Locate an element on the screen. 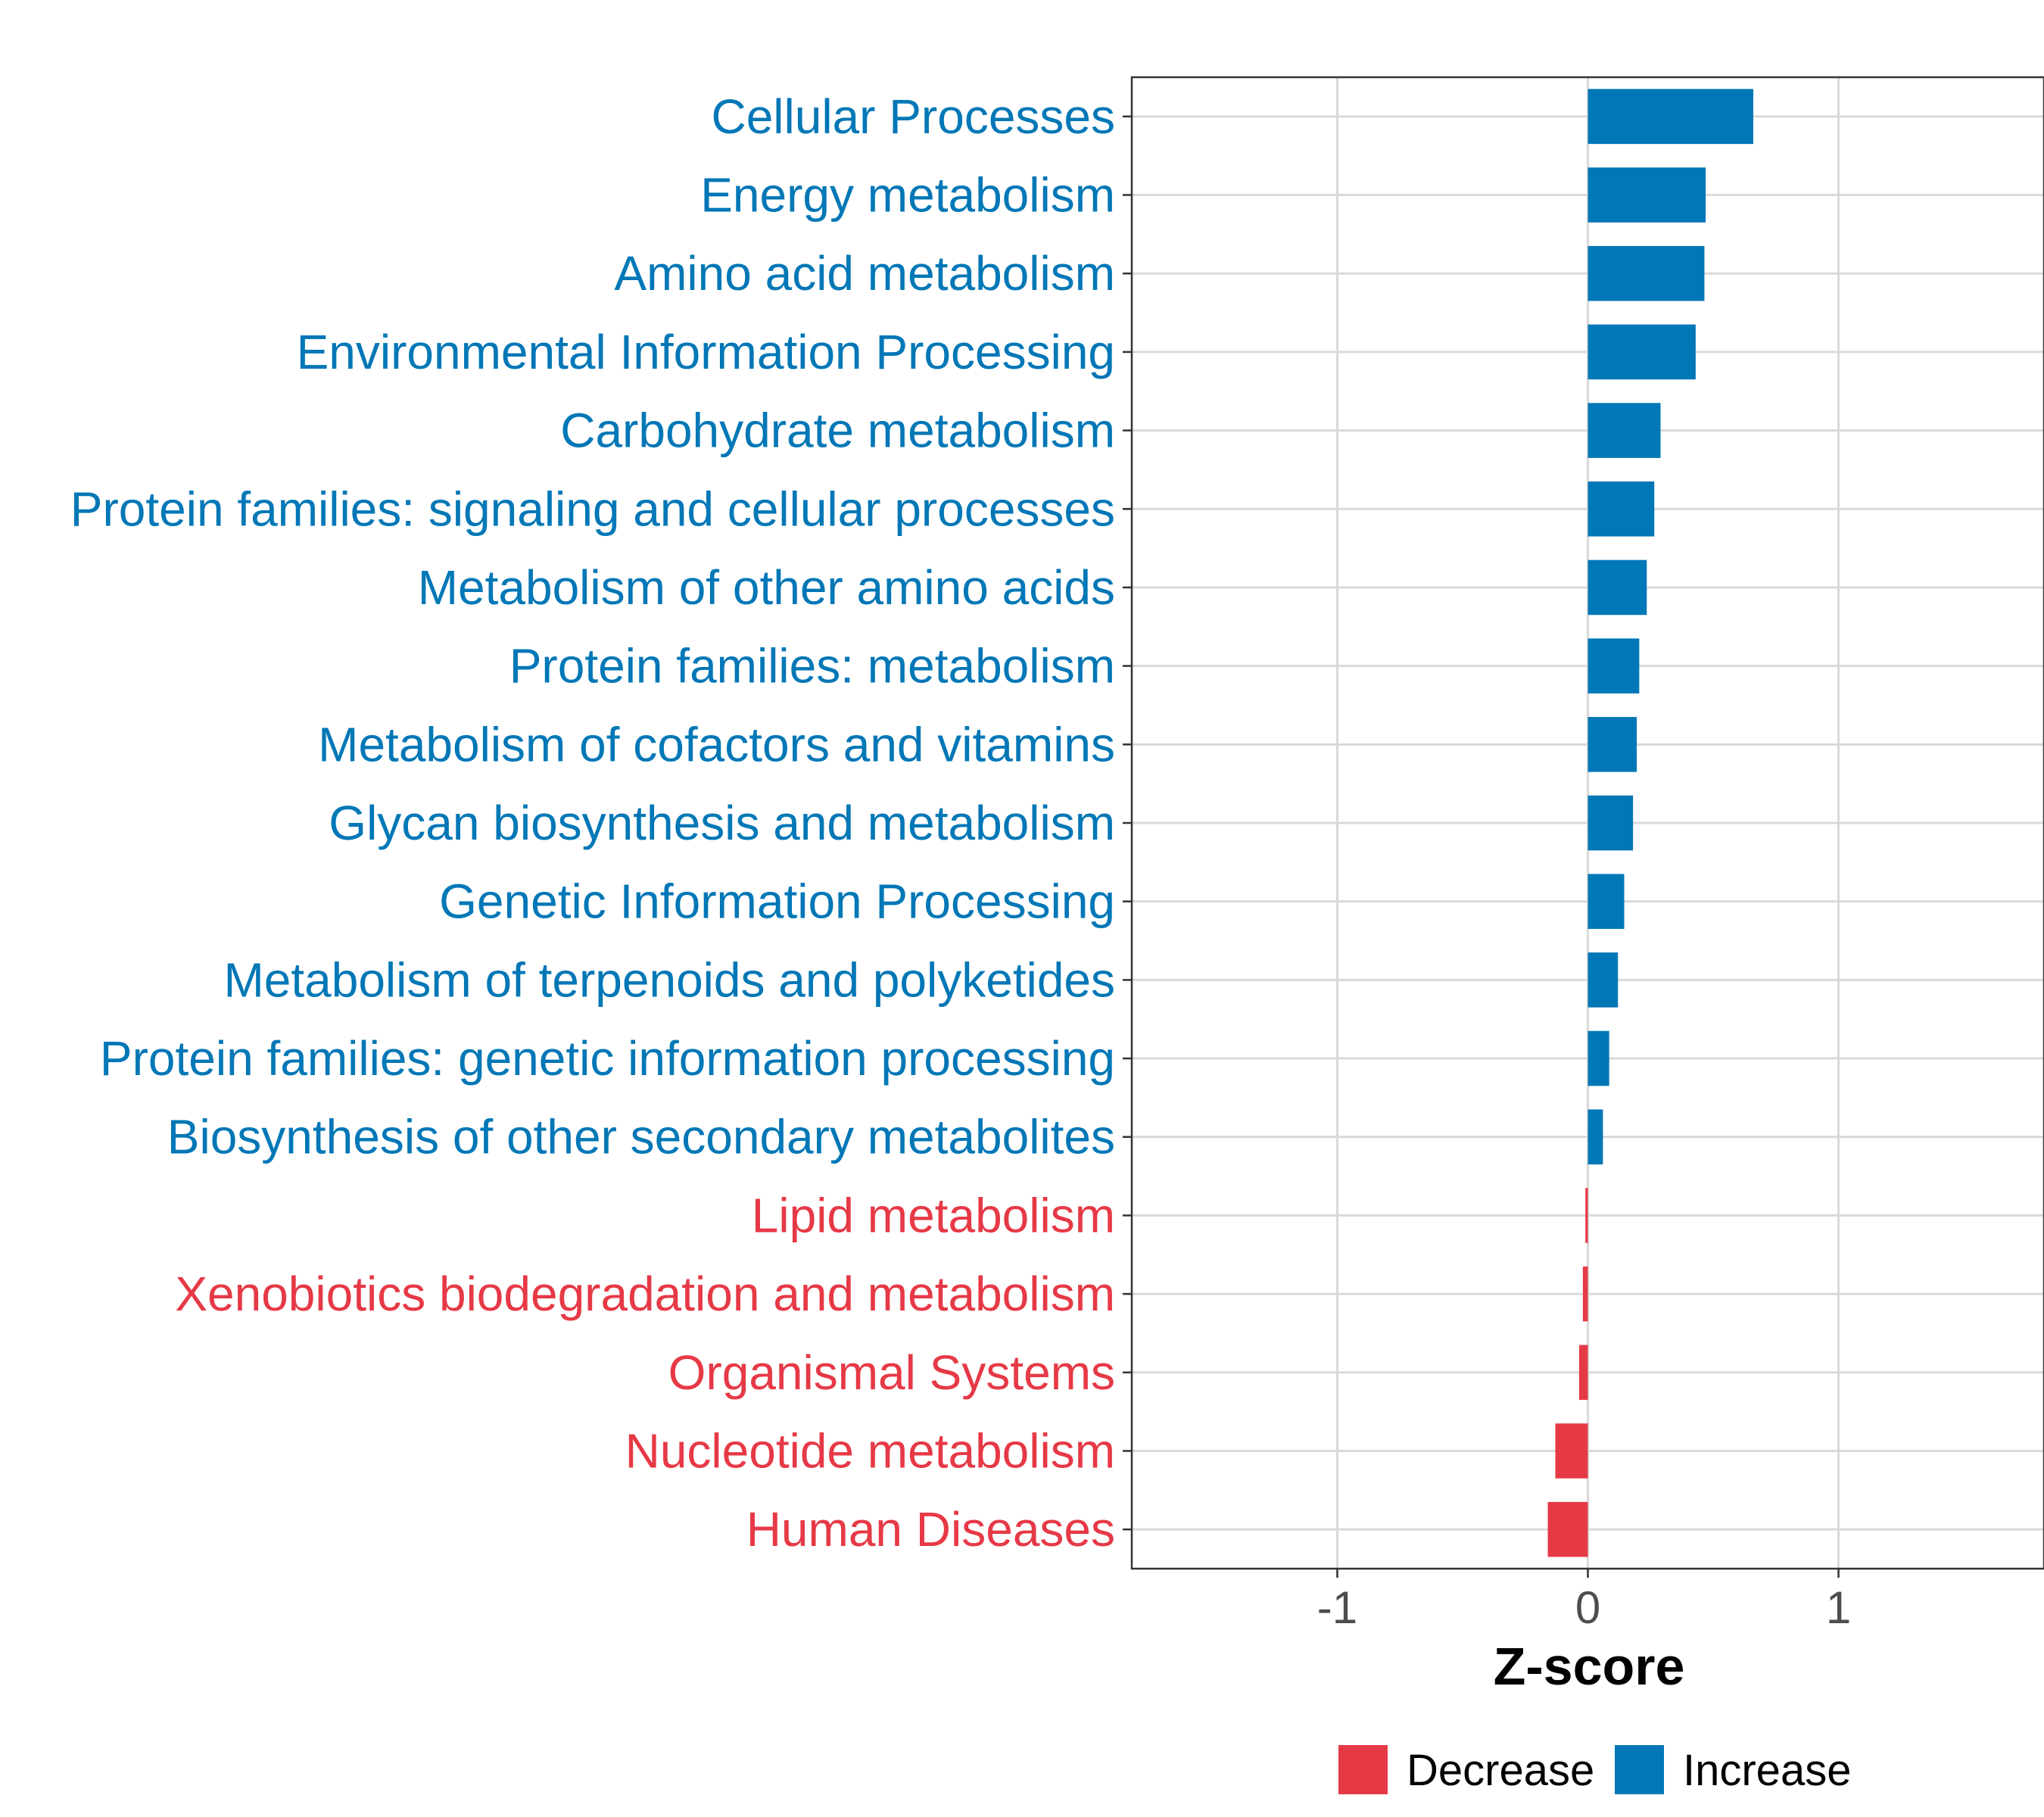 This screenshot has height=1817, width=2044. category-label: Genetic Information Processing is located at coordinates (777, 901).